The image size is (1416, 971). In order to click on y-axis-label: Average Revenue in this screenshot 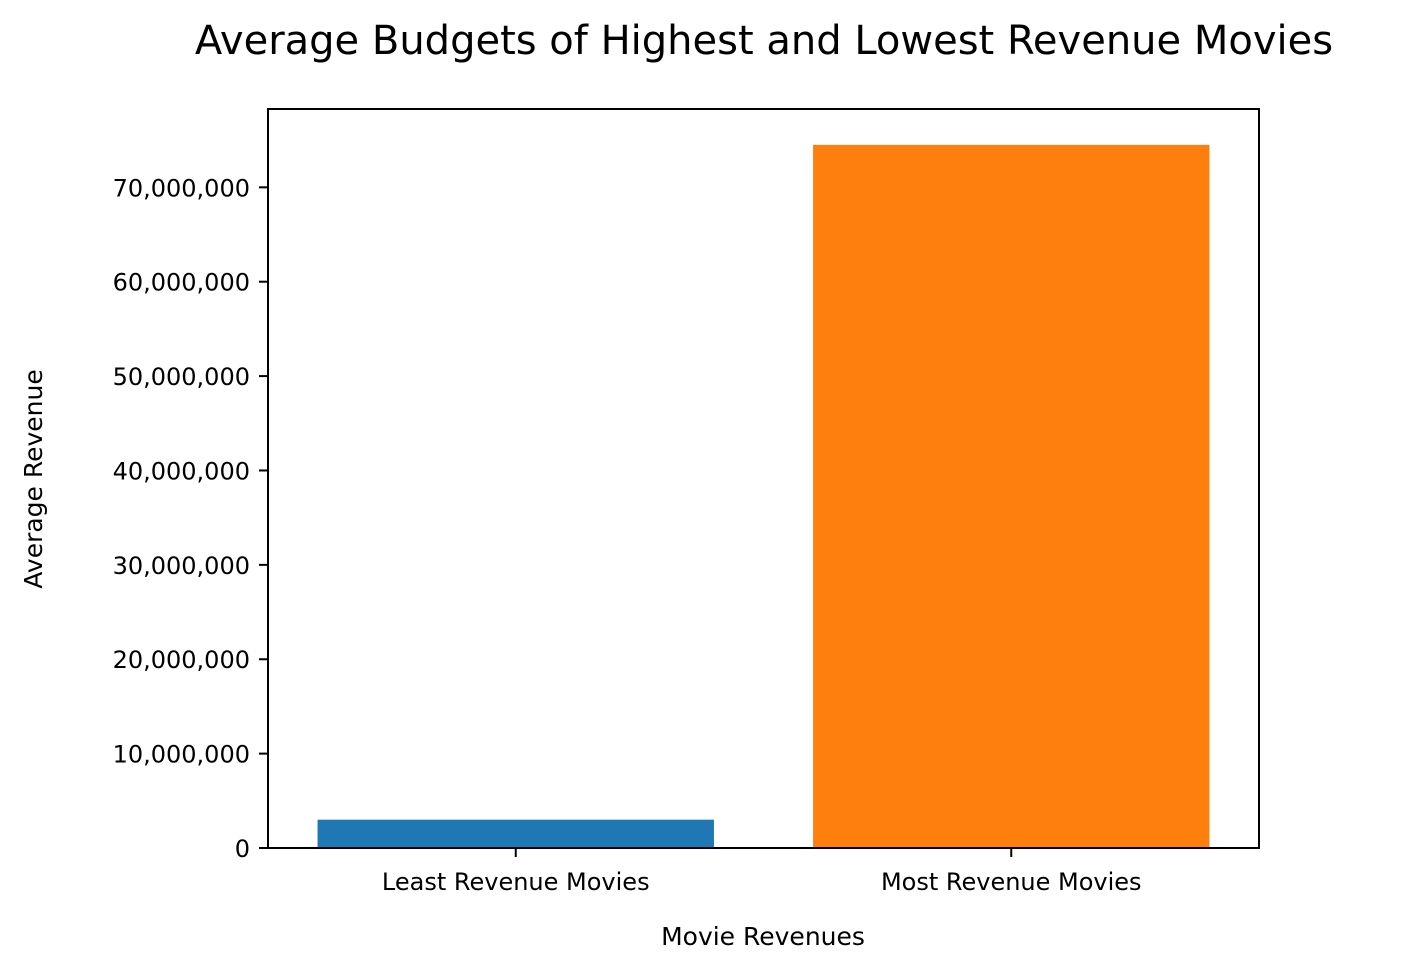, I will do `click(33, 478)`.